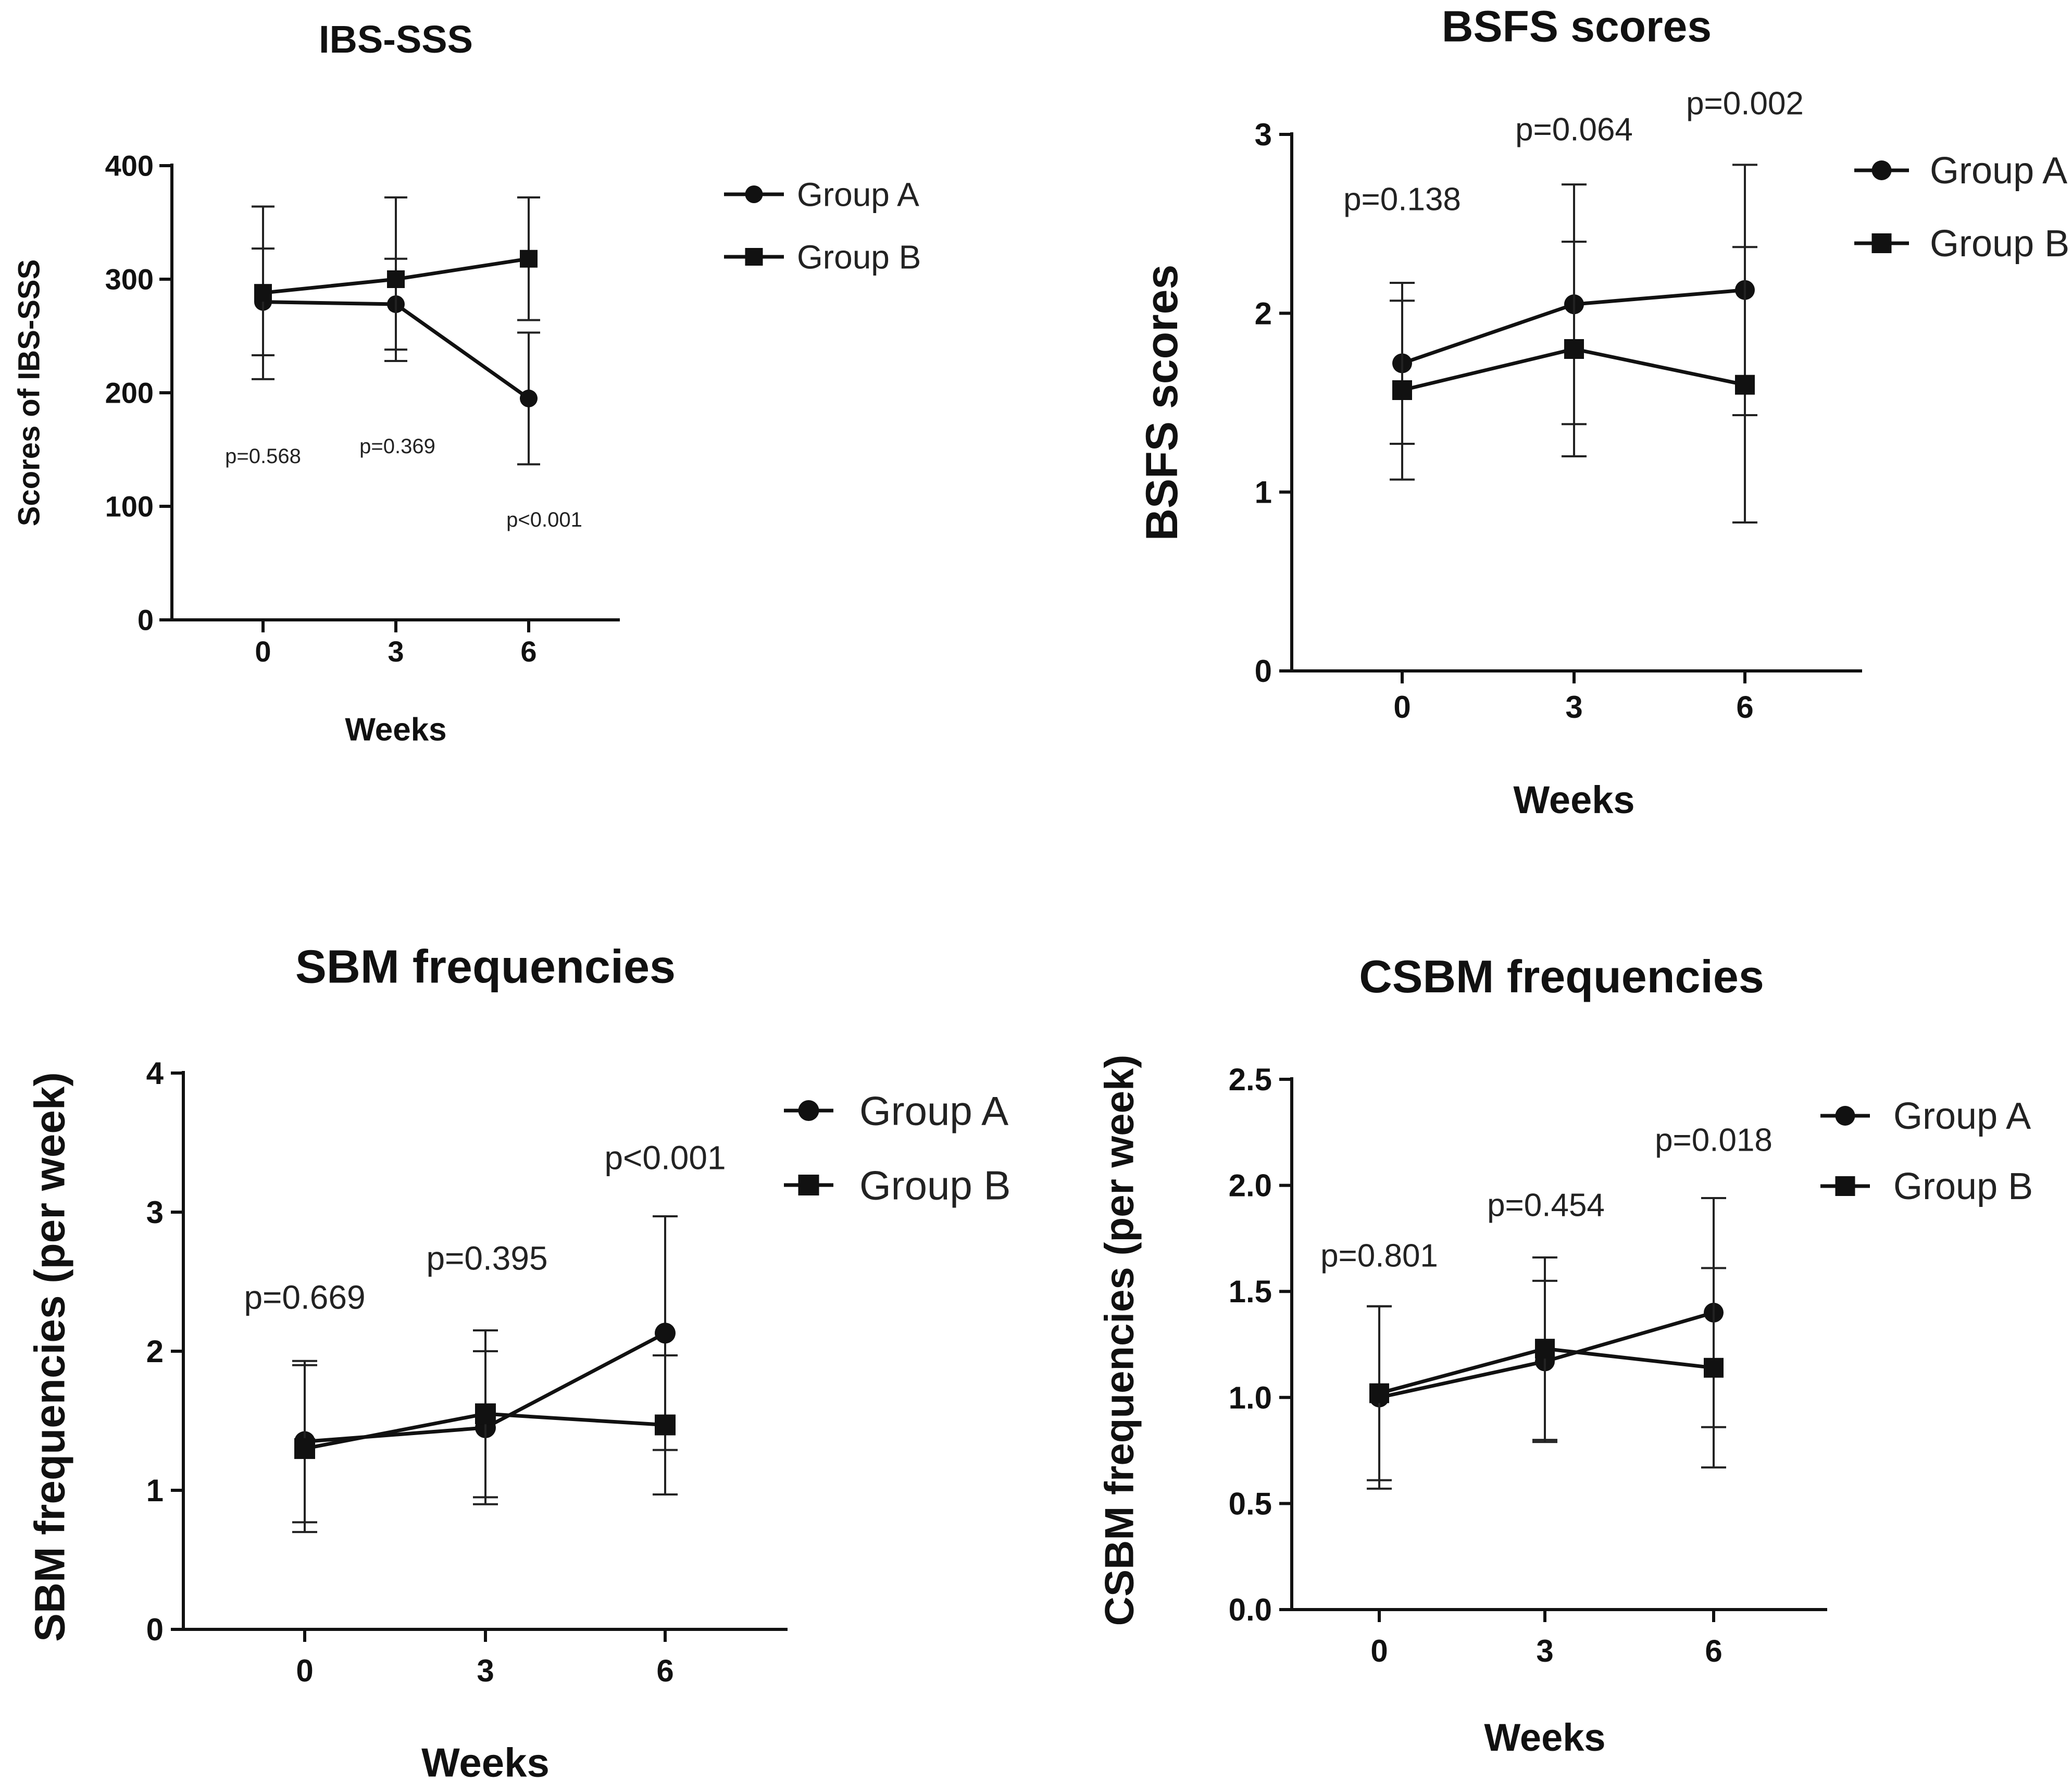 This screenshot has width=2072, height=1782. What do you see at coordinates (1402, 200) in the screenshot?
I see `p-value-annotation: p=0.138` at bounding box center [1402, 200].